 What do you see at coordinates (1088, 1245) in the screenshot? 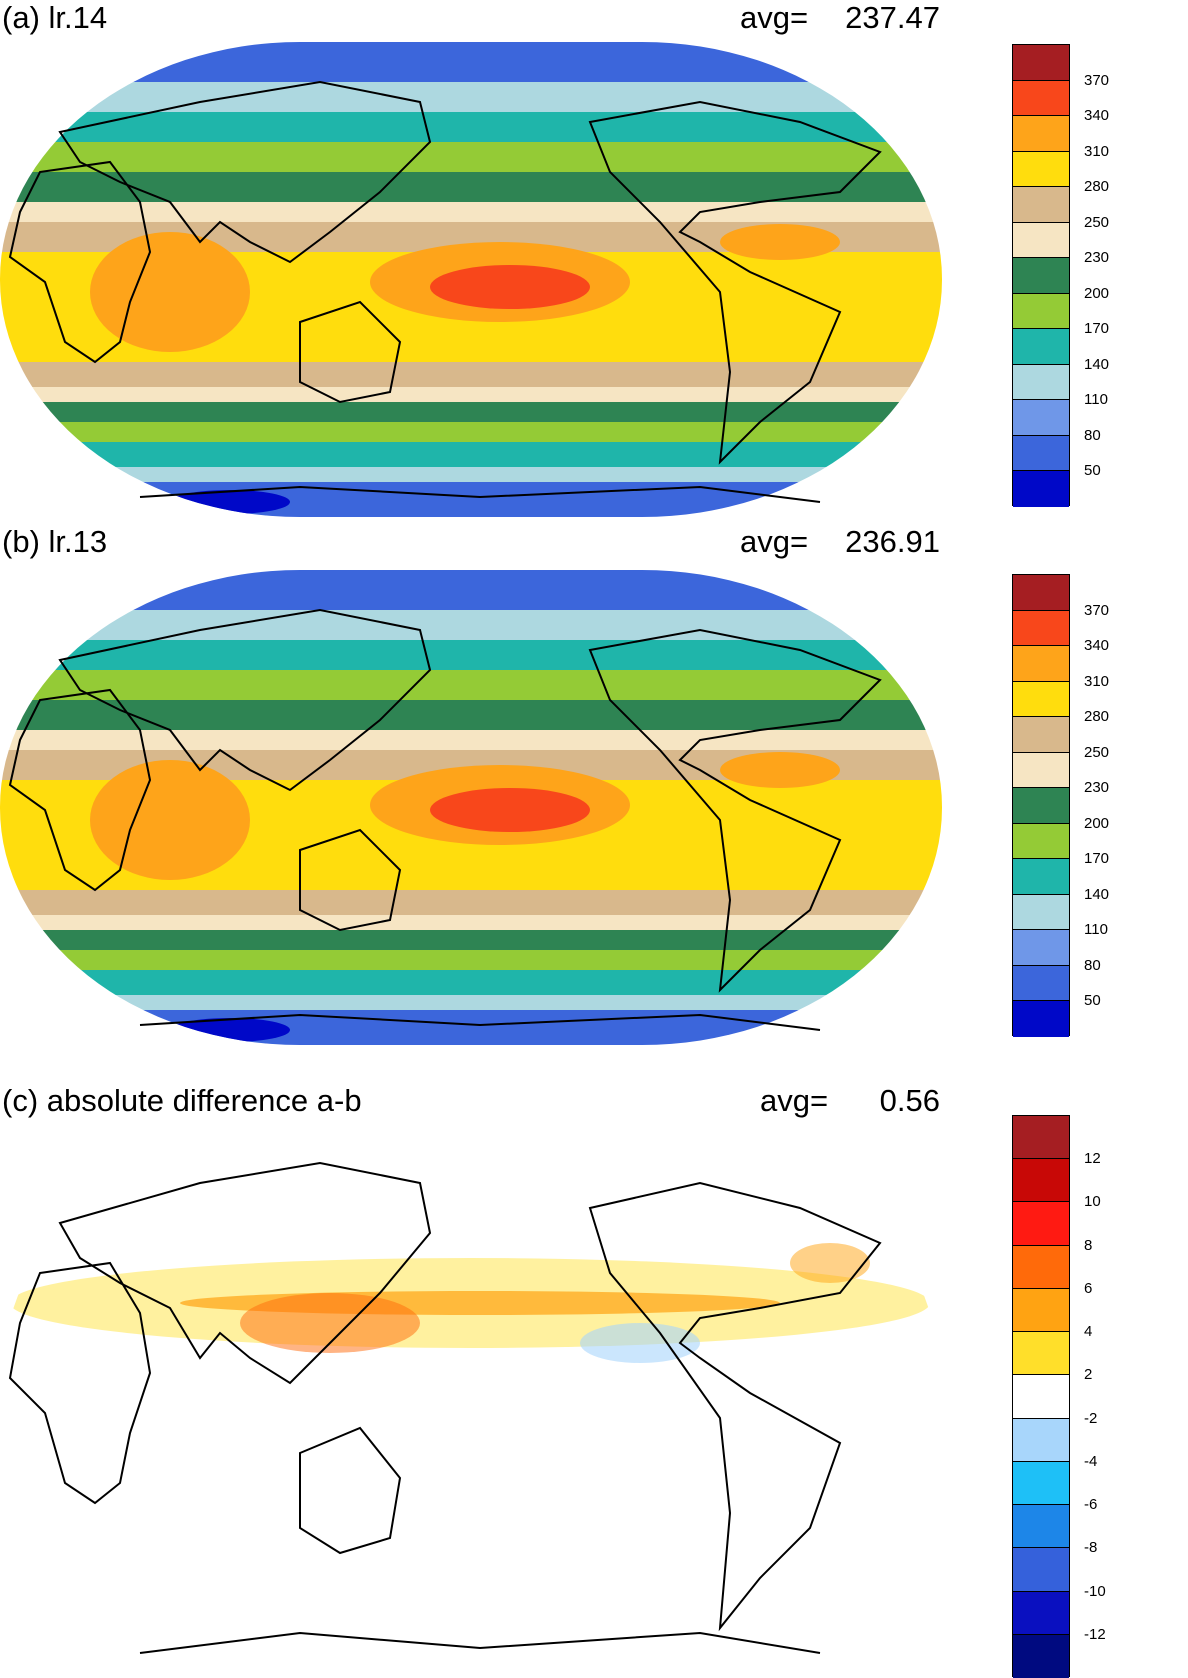
I see `colorbar-label: 8` at bounding box center [1088, 1245].